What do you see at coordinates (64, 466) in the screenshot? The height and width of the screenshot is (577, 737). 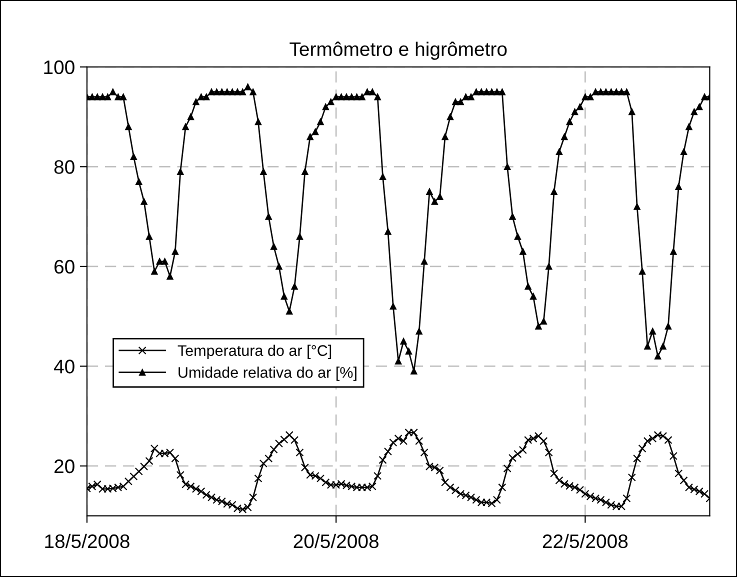 I see `y-tick-label: 20` at bounding box center [64, 466].